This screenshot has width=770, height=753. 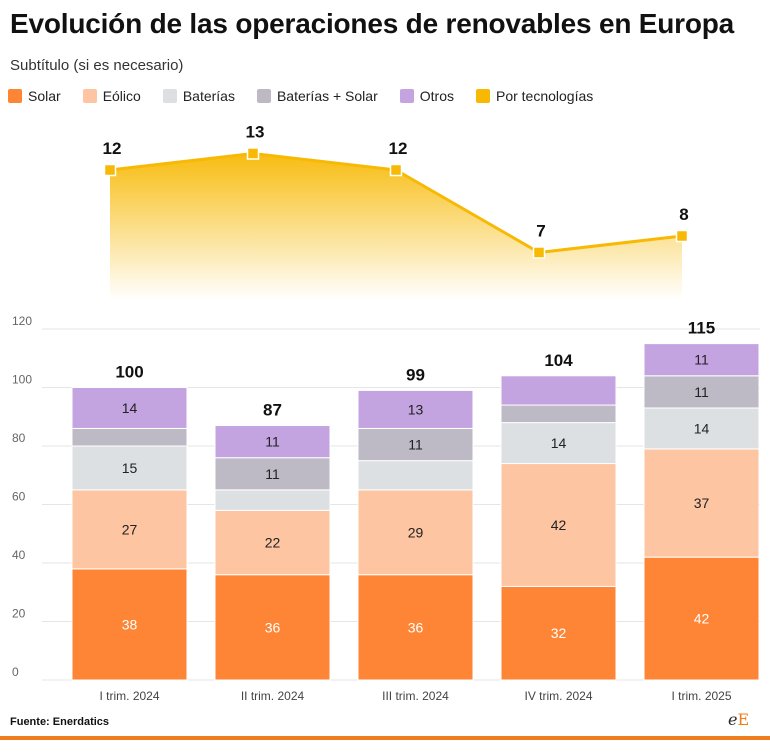 What do you see at coordinates (683, 214) in the screenshot?
I see `area-data-label: 8` at bounding box center [683, 214].